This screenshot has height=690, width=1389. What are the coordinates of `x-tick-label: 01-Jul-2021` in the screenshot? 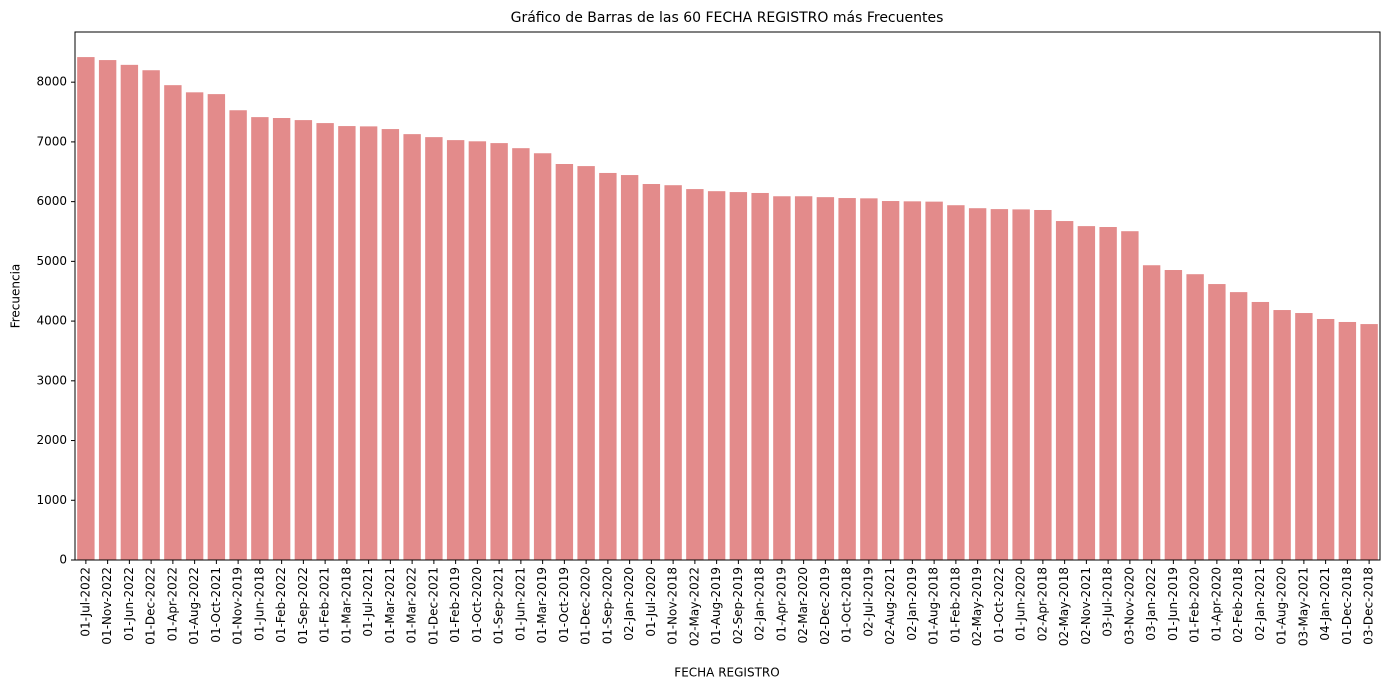 It's located at (368, 602).